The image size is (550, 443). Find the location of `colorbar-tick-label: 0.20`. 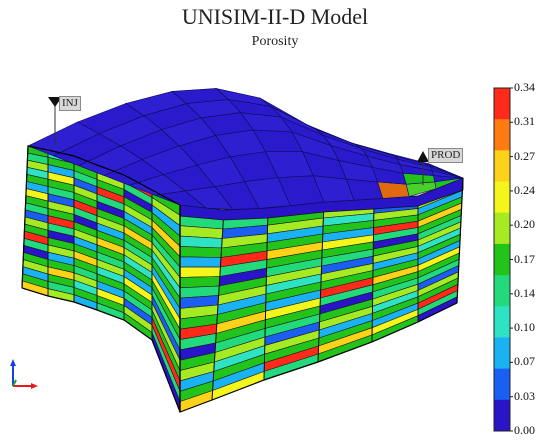

colorbar-tick-label: 0.20 is located at coordinates (524, 224).